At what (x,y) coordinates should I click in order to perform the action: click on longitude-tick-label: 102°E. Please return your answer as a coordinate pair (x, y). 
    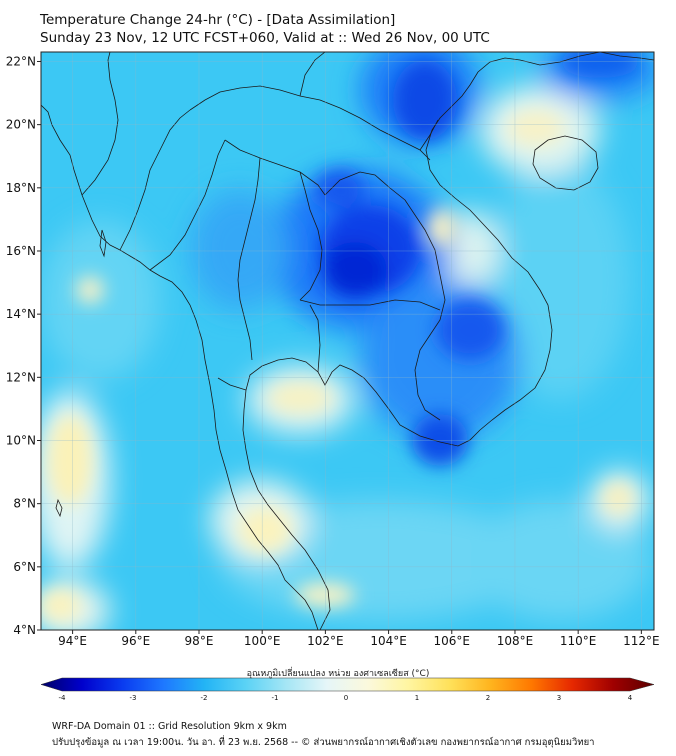
    Looking at the image, I should click on (325, 641).